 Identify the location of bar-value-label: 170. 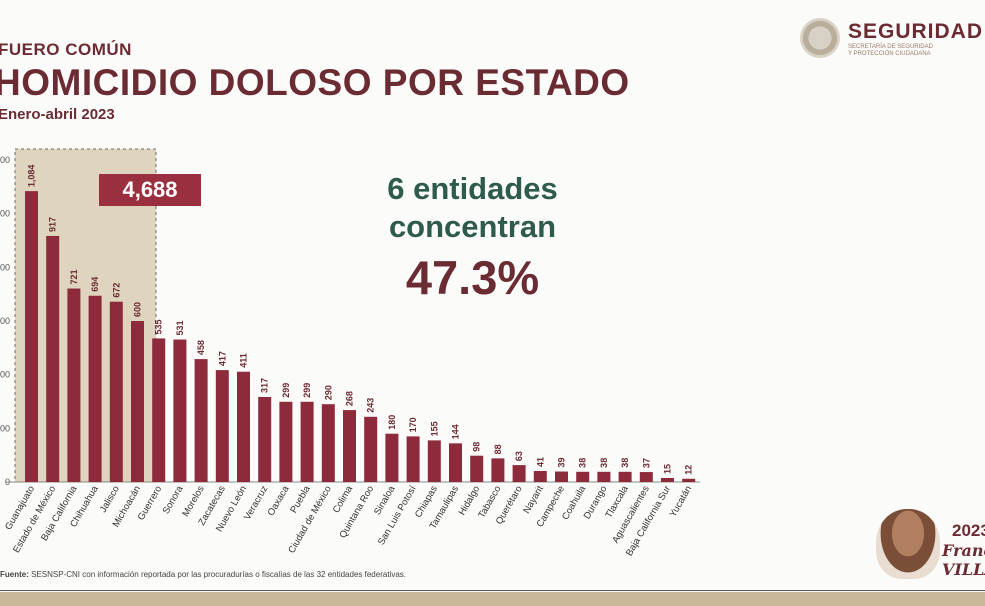
(413, 424).